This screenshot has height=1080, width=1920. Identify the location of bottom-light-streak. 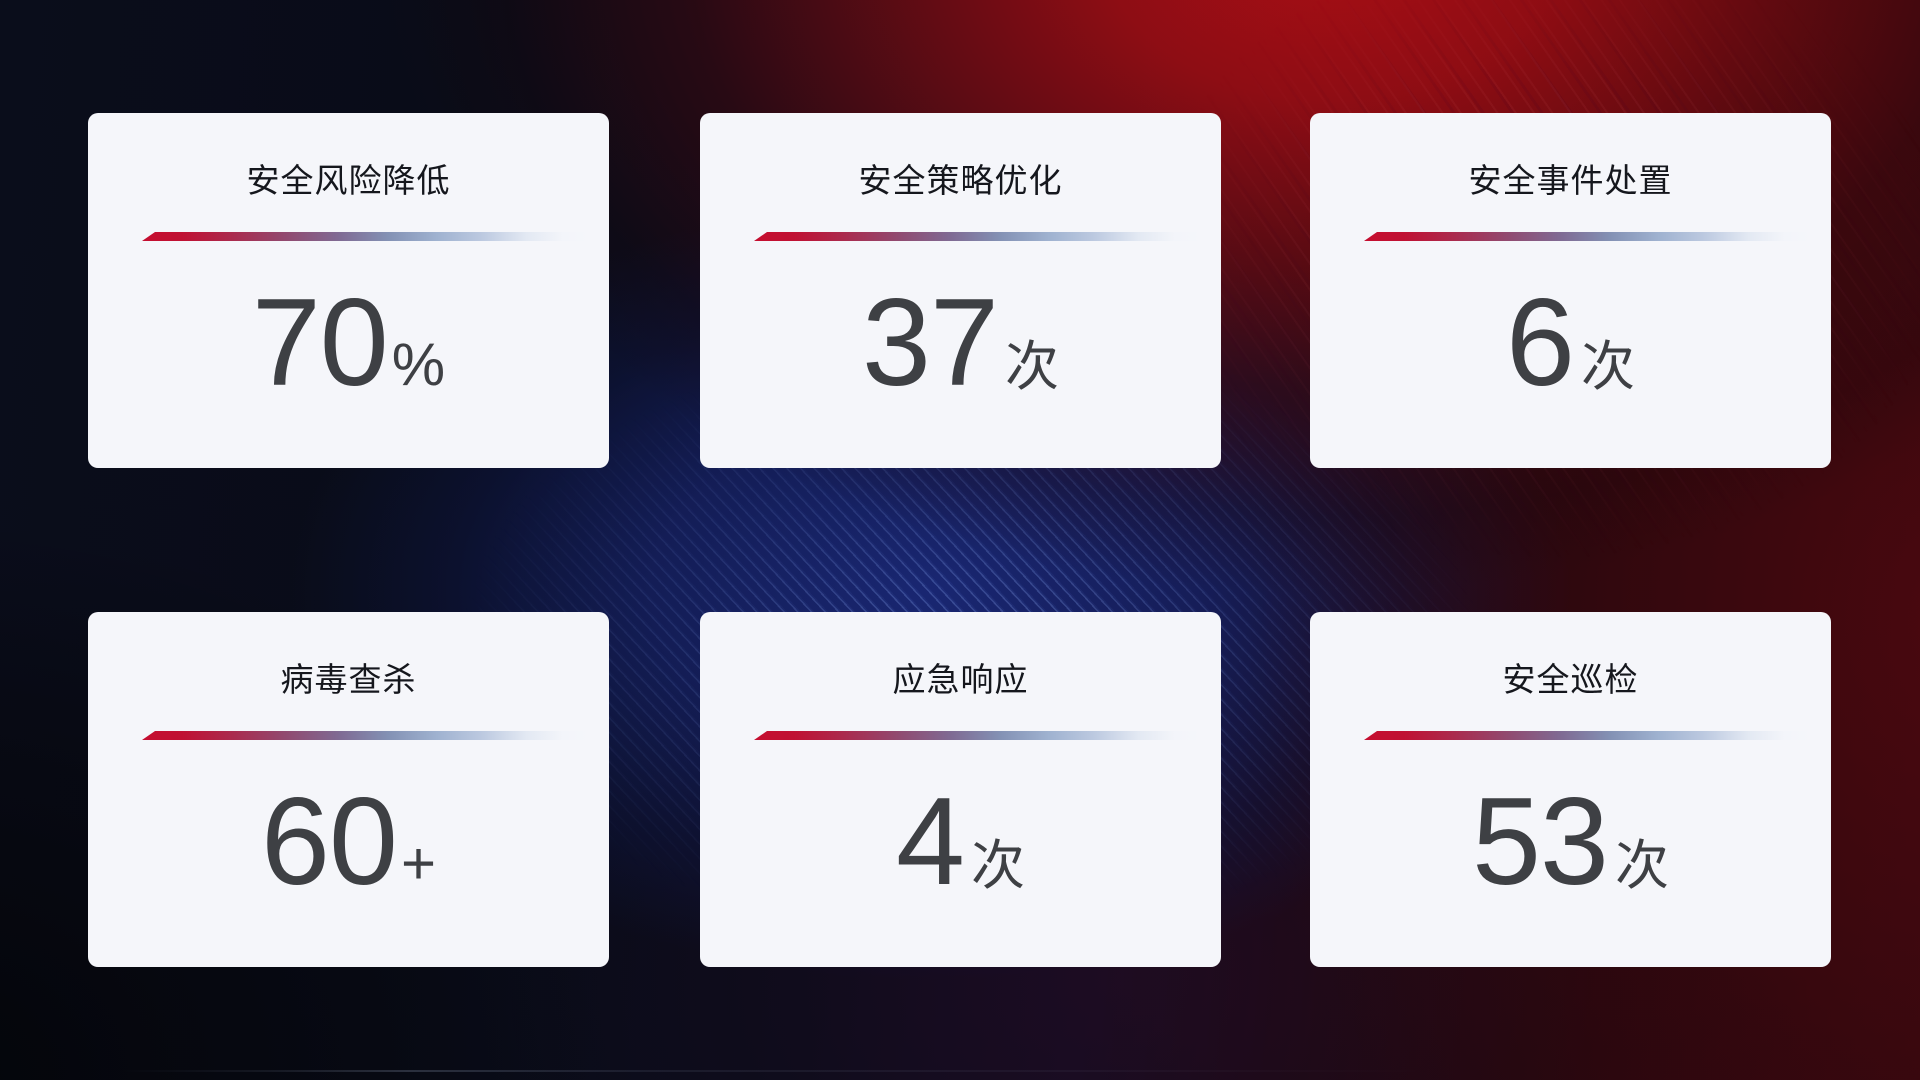
(775, 1071).